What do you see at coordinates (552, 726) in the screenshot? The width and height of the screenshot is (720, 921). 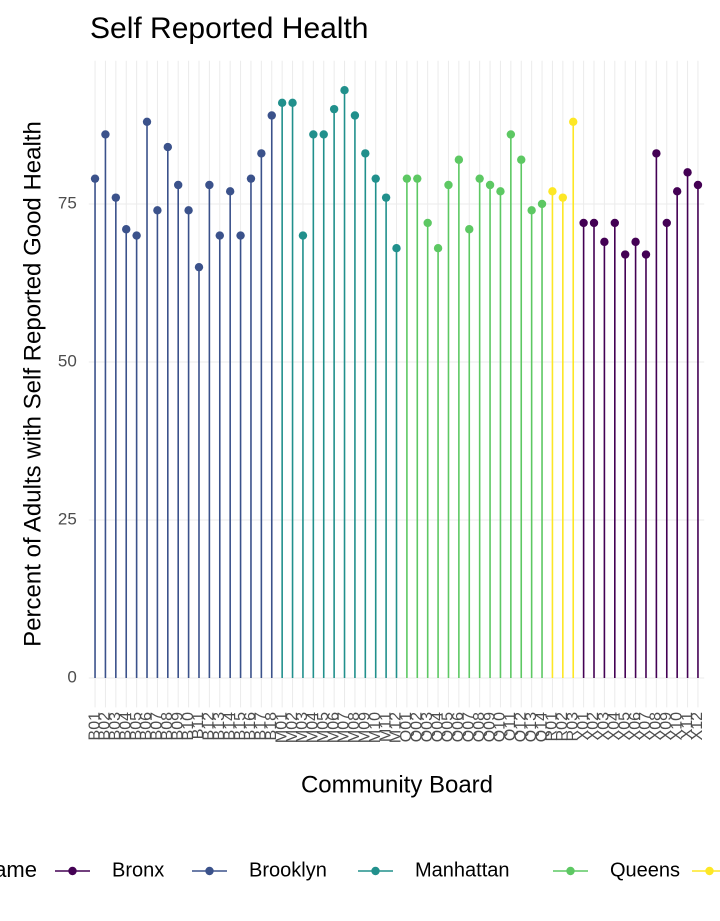 I see `x-tick-label: R01` at bounding box center [552, 726].